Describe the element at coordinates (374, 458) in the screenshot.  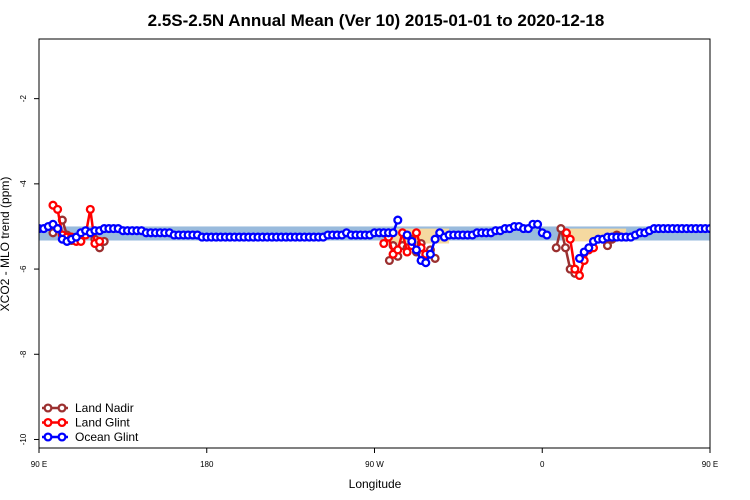
I see `x-axis: 90 E 180 90 W 0 90 E` at that location.